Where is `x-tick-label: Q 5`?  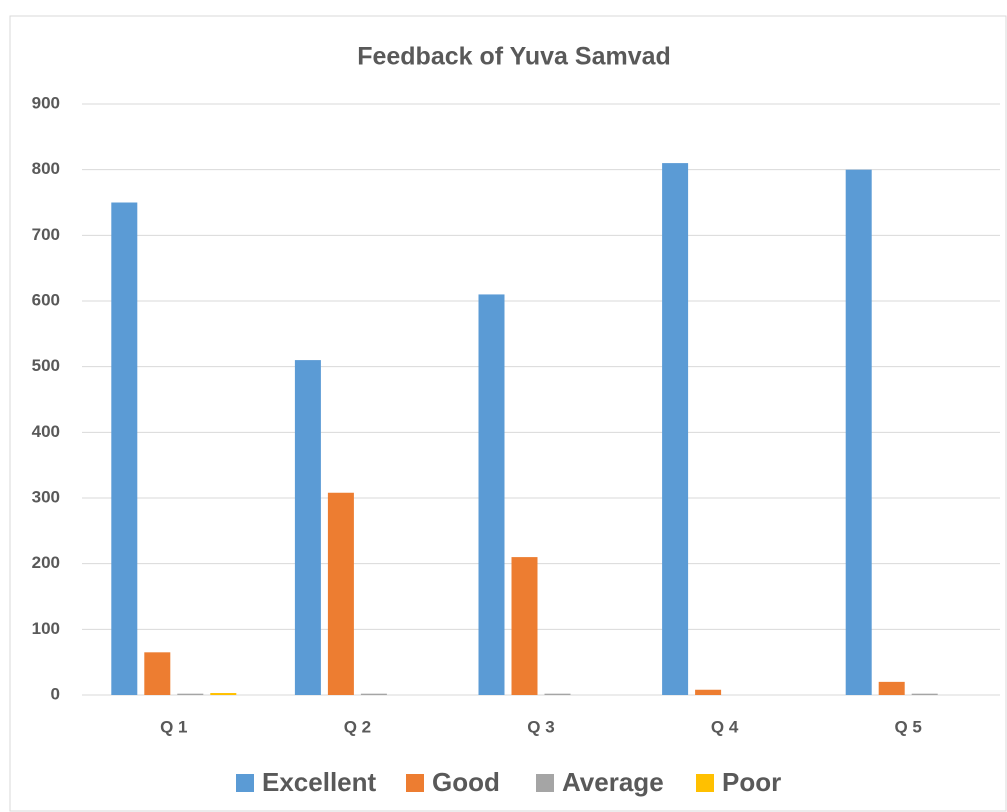 x-tick-label: Q 5 is located at coordinates (907, 726).